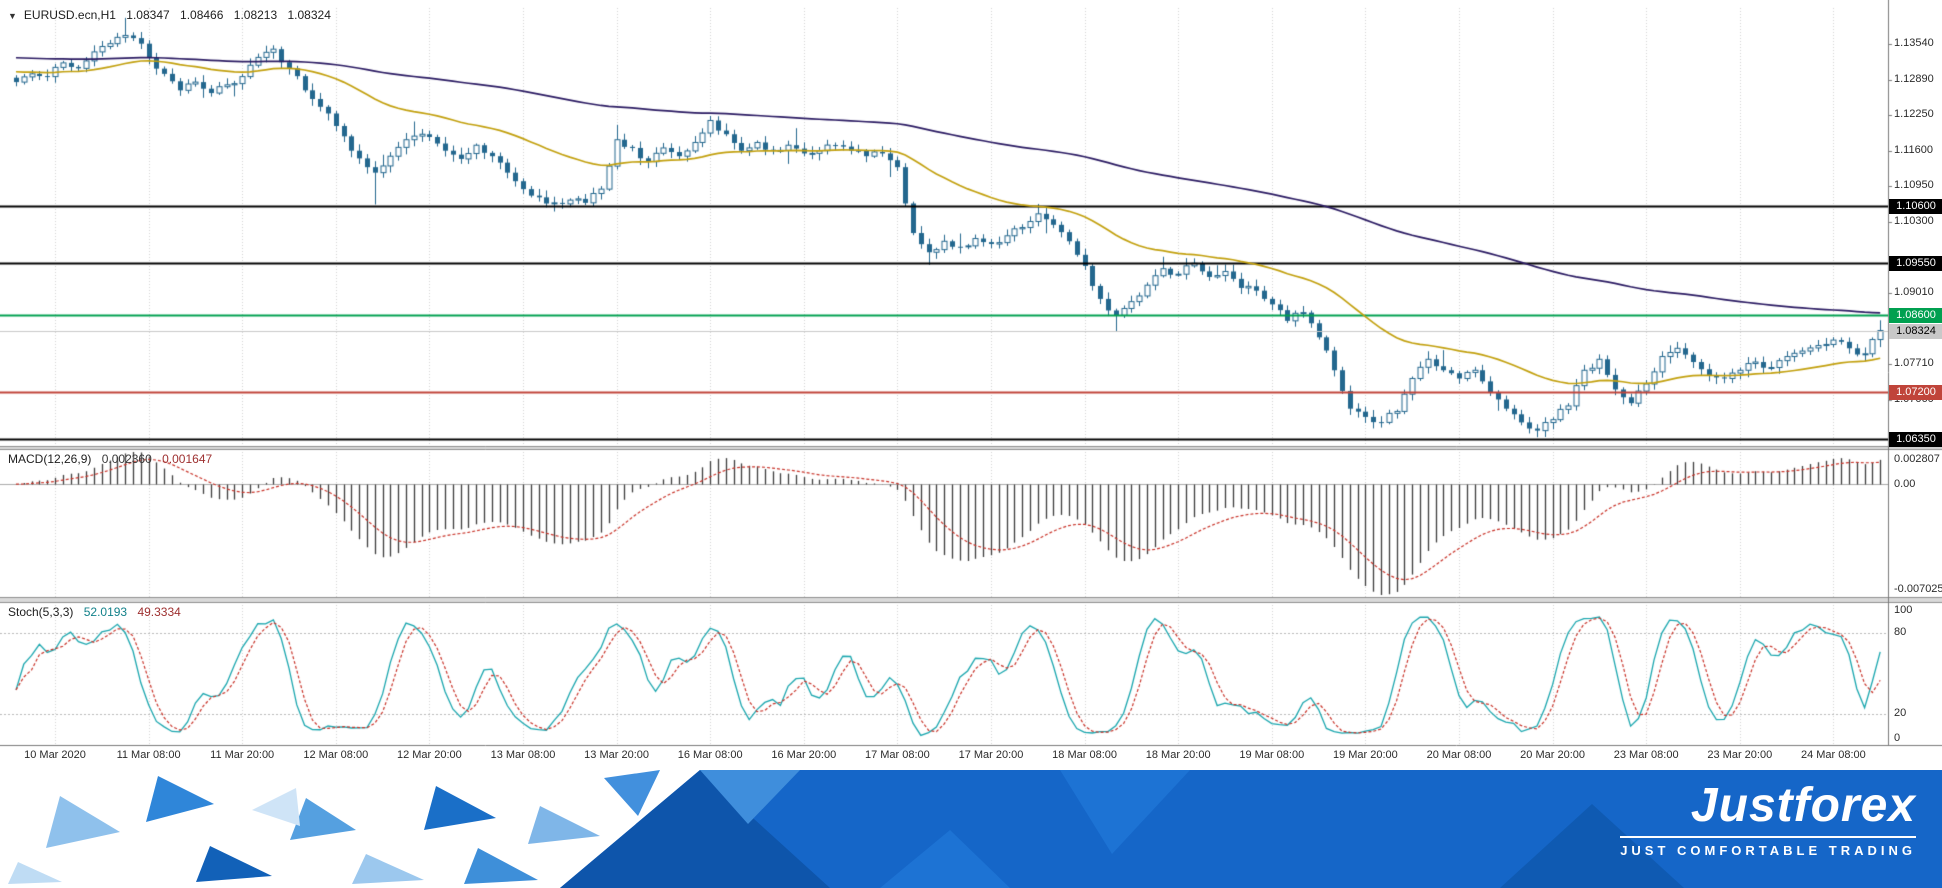  I want to click on time-axis-label: 18 Mar 20:00, so click(1178, 755).